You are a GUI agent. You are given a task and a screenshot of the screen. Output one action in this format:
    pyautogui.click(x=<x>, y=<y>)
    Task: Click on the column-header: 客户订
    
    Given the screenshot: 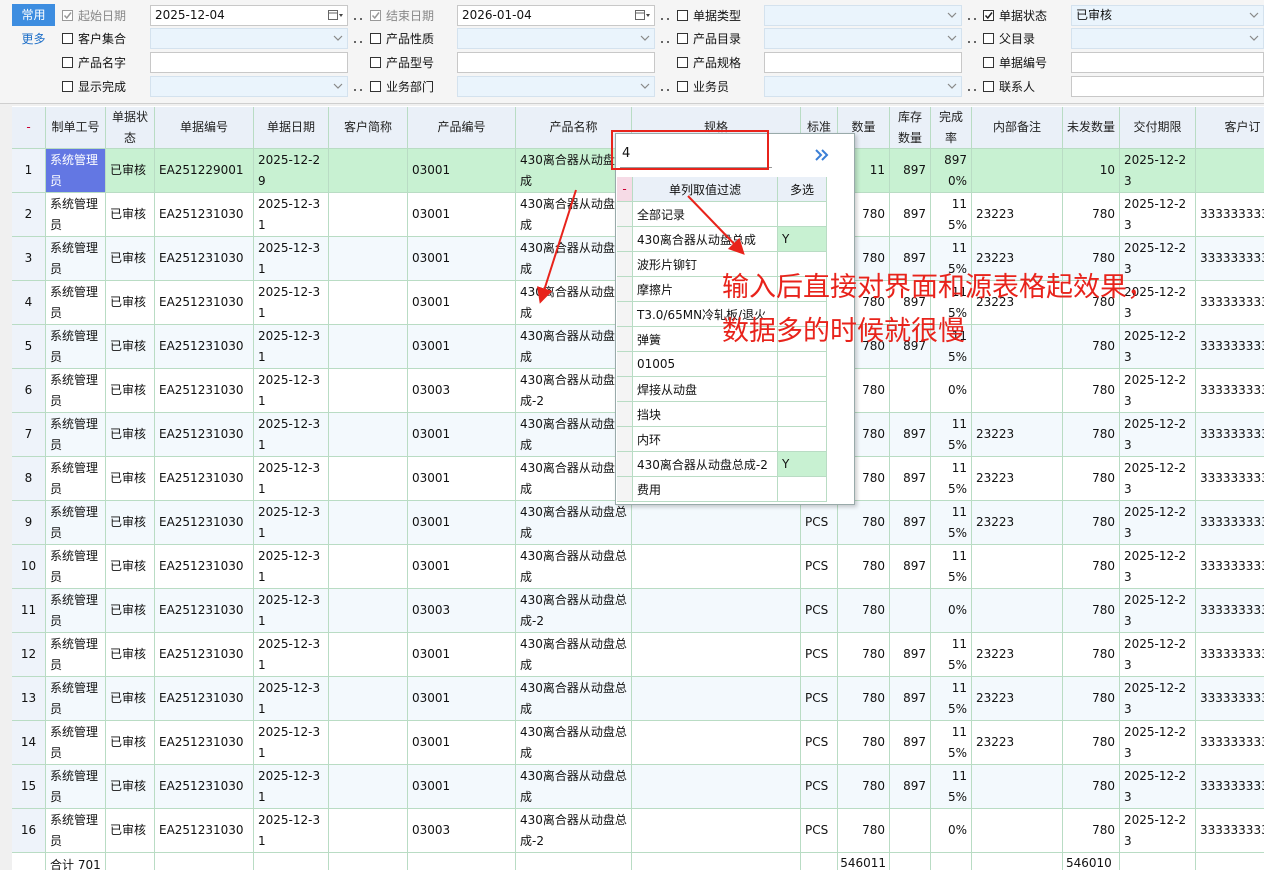 What is the action you would take?
    pyautogui.click(x=1230, y=128)
    